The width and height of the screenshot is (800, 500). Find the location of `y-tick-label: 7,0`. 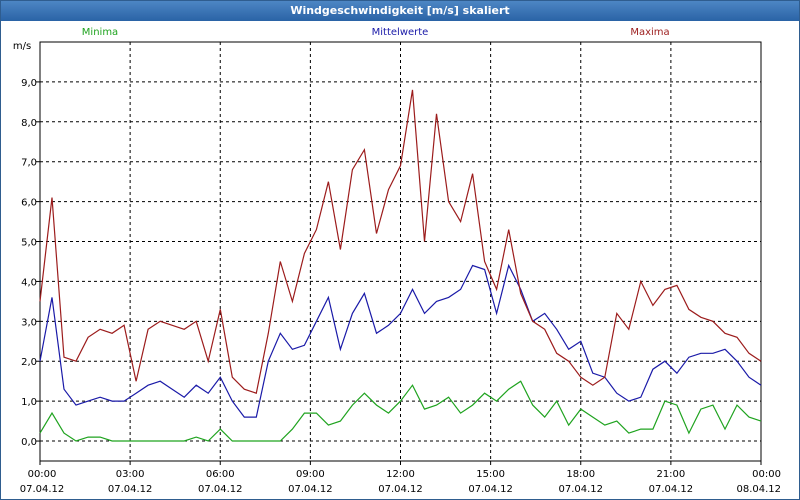

y-tick-label: 7,0 is located at coordinates (29, 163).